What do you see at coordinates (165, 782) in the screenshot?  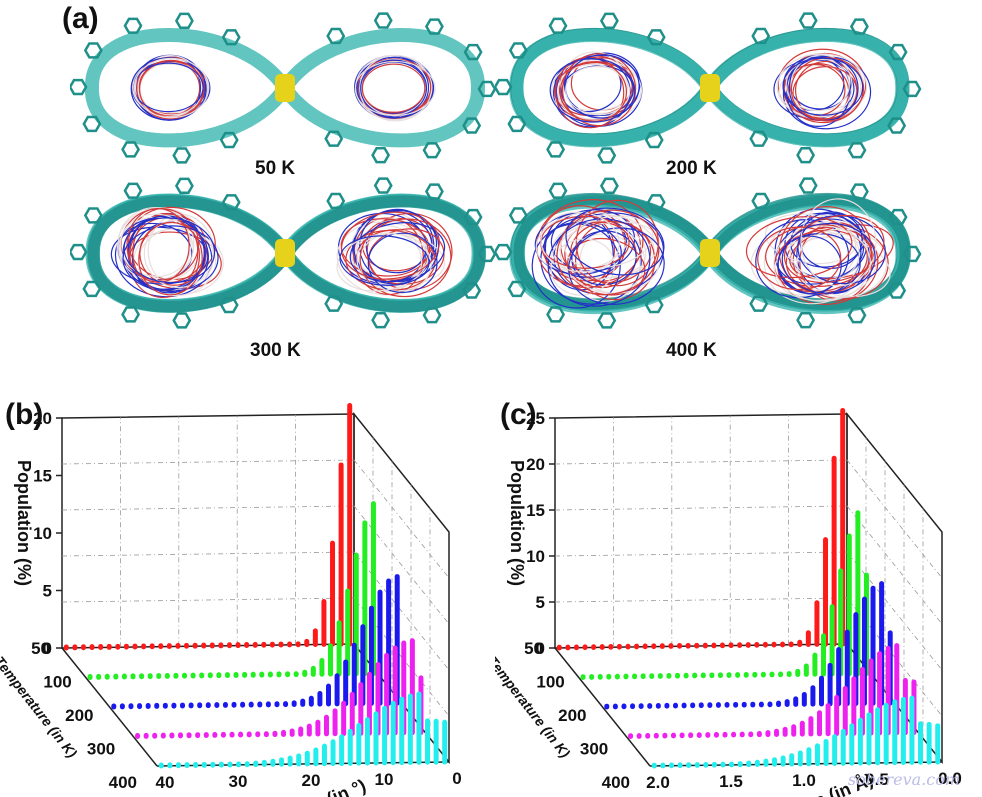 I see `x-tick-label: 40` at bounding box center [165, 782].